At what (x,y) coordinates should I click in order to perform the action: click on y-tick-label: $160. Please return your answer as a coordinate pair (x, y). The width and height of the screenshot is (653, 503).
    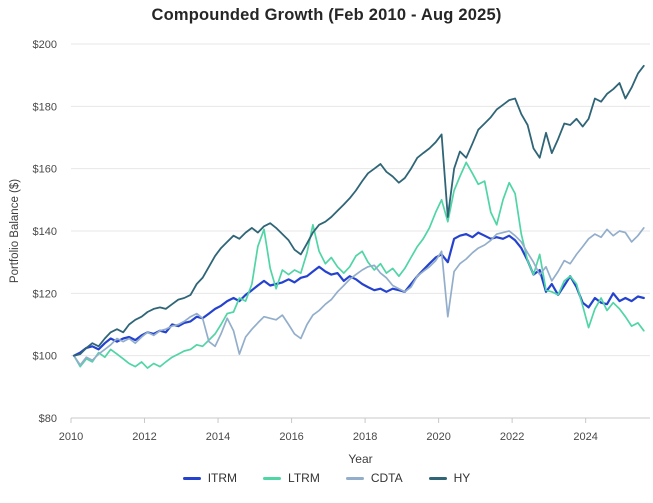
    Looking at the image, I should click on (45, 170).